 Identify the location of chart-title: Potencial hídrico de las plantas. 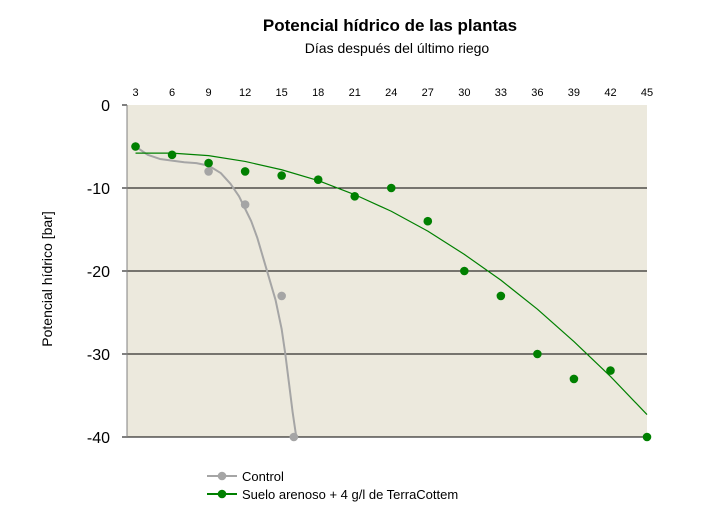
(390, 25).